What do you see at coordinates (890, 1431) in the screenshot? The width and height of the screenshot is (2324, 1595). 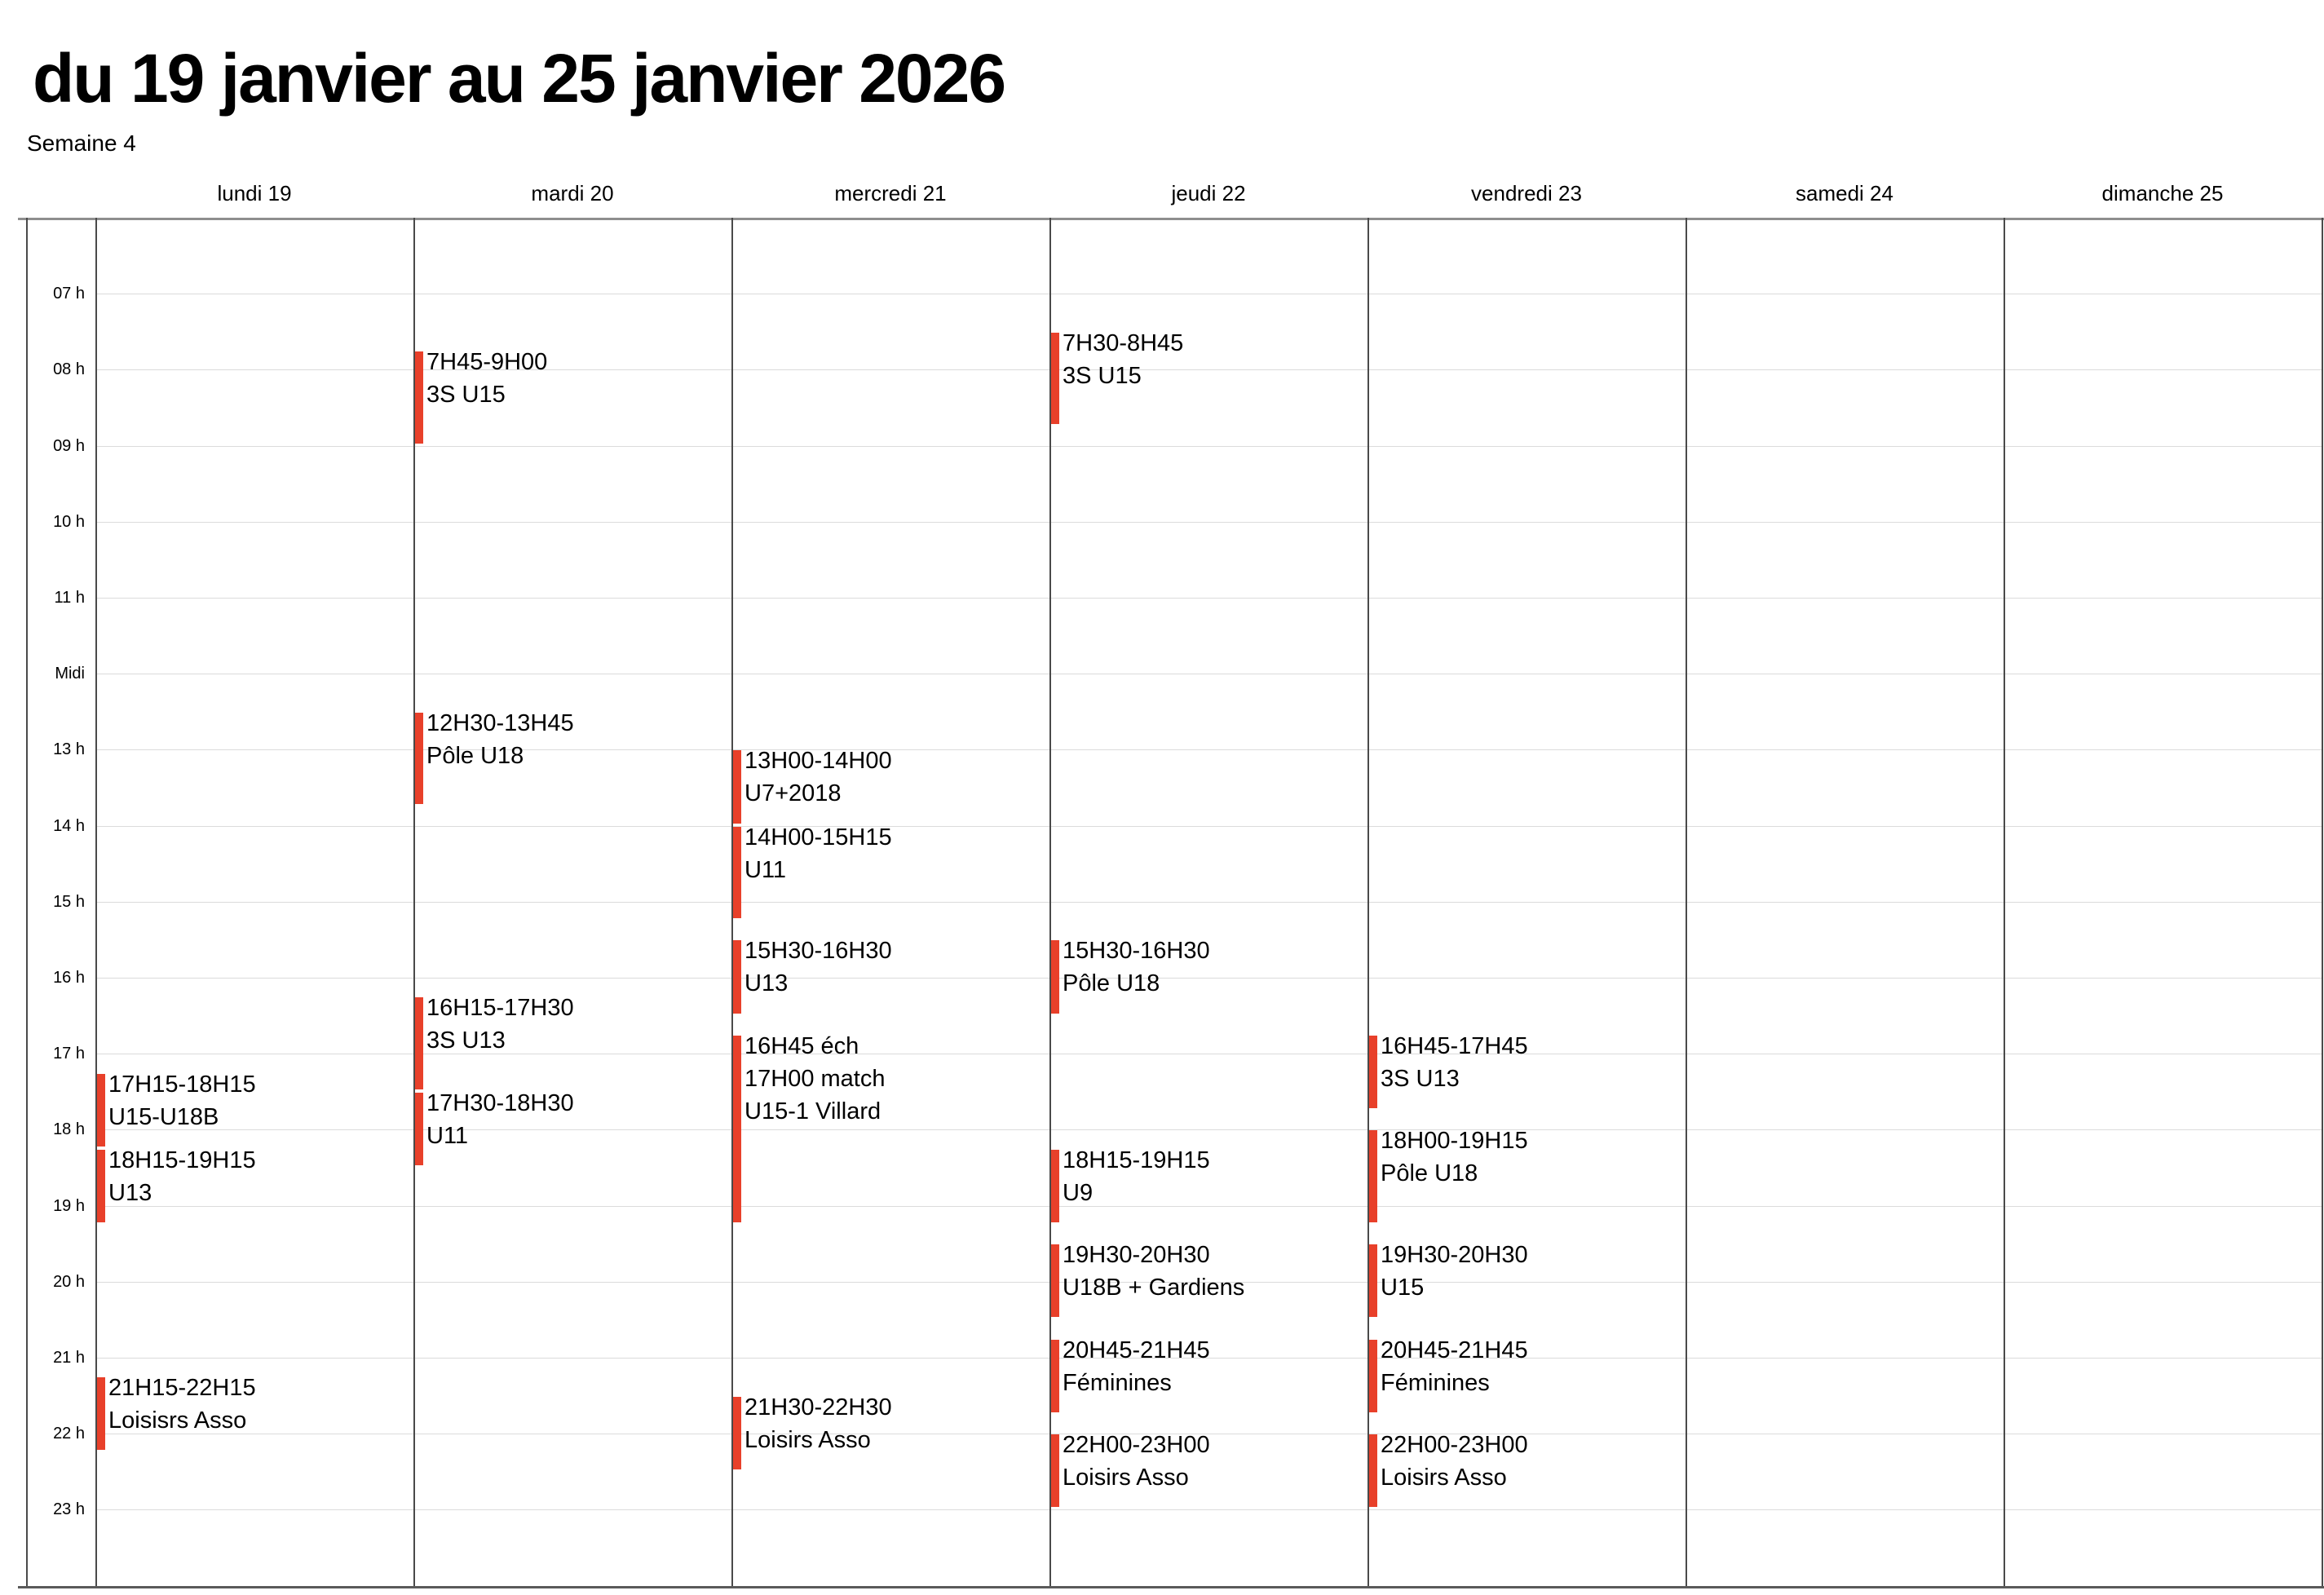 I see `event: 21H30-22H30 Loisirs Asso` at bounding box center [890, 1431].